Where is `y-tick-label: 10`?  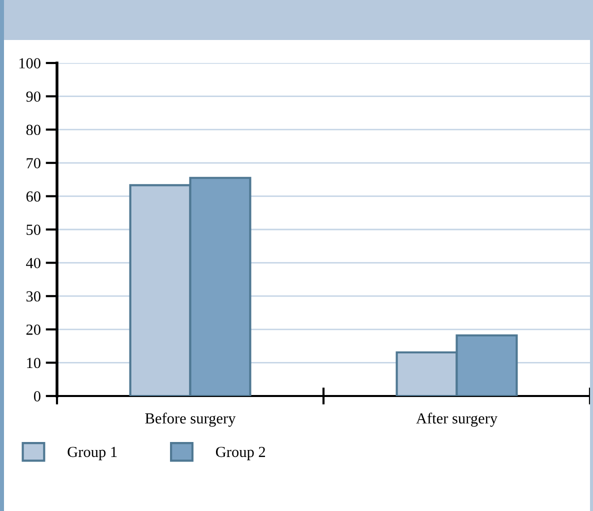
y-tick-label: 10 is located at coordinates (33, 363).